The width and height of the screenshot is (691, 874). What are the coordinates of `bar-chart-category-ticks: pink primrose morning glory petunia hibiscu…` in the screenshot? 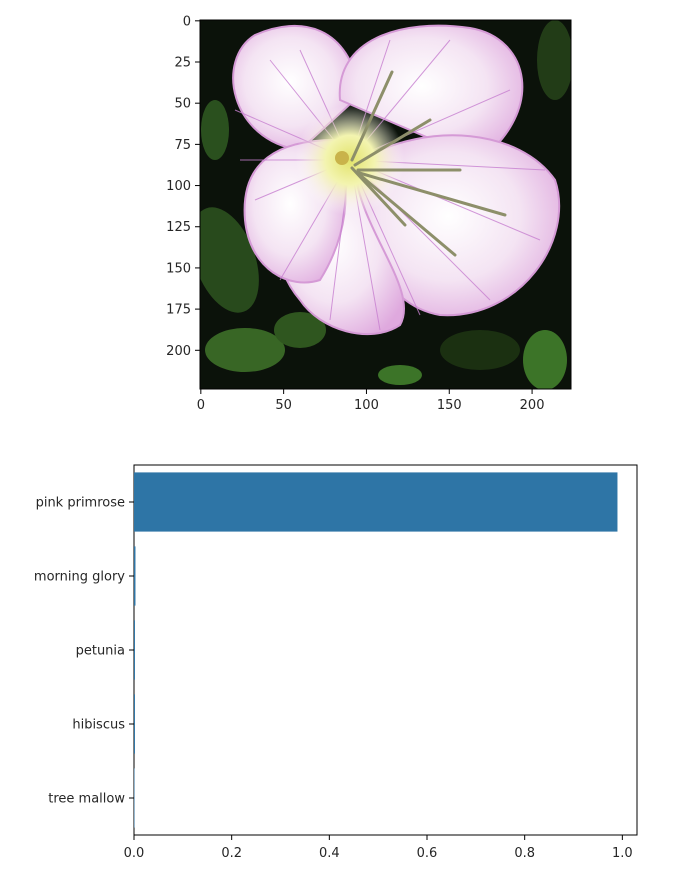 It's located at (84, 651).